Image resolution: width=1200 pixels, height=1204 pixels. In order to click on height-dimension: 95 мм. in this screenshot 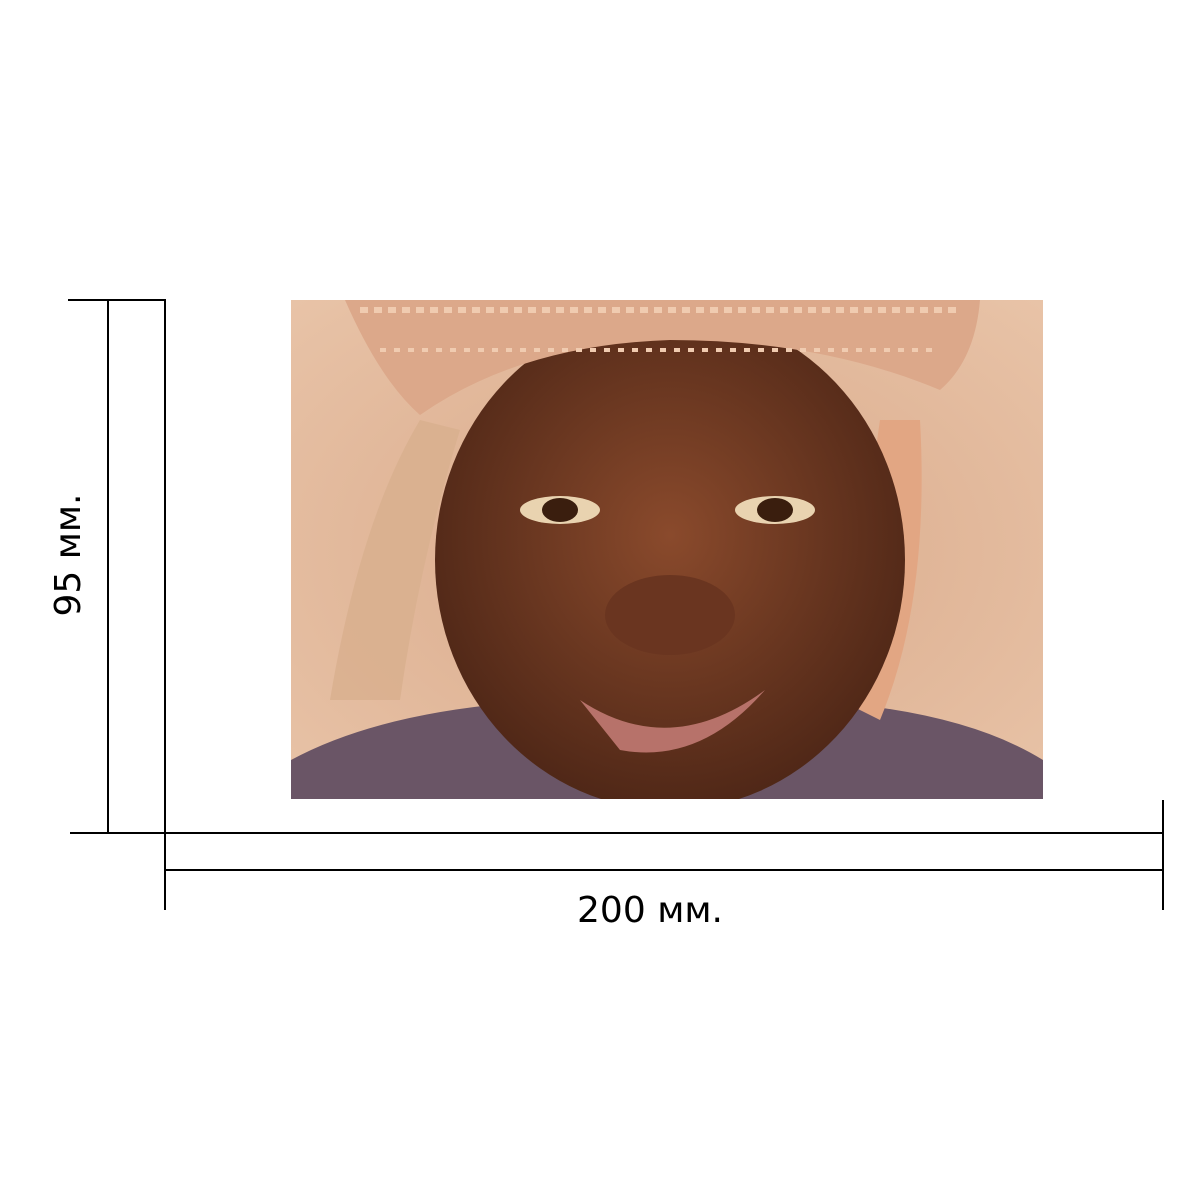, I will do `click(107, 566)`.